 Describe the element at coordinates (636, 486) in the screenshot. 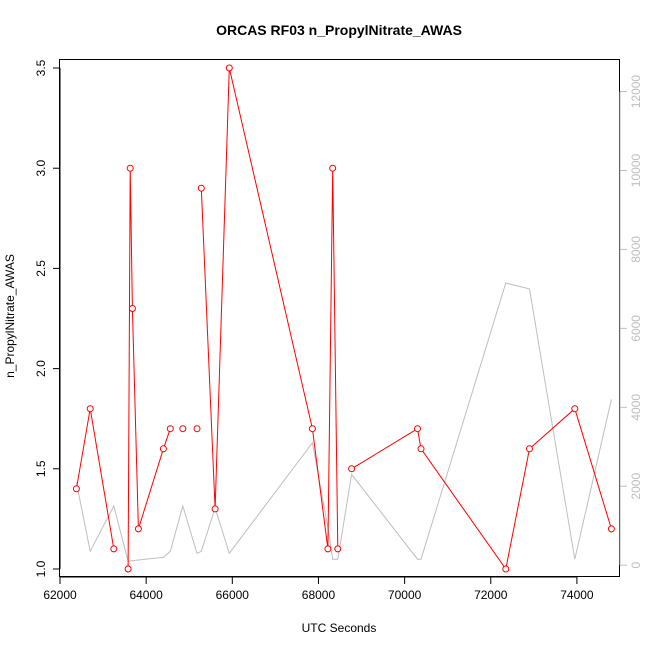

I see `y2-tick-label: 2000` at that location.